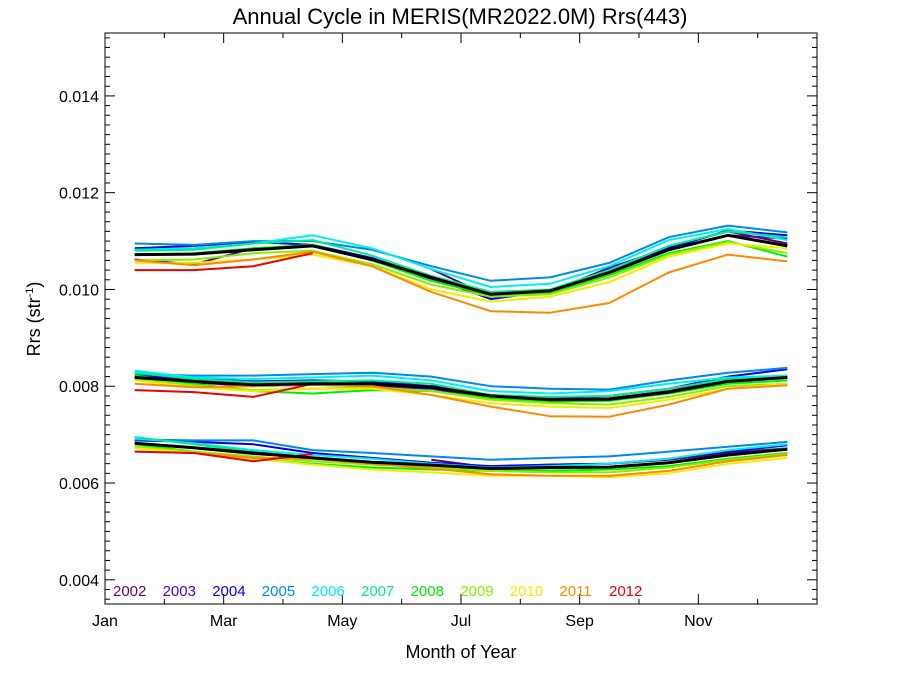 The width and height of the screenshot is (900, 675). I want to click on legend-item-2011: 2011, so click(575, 591).